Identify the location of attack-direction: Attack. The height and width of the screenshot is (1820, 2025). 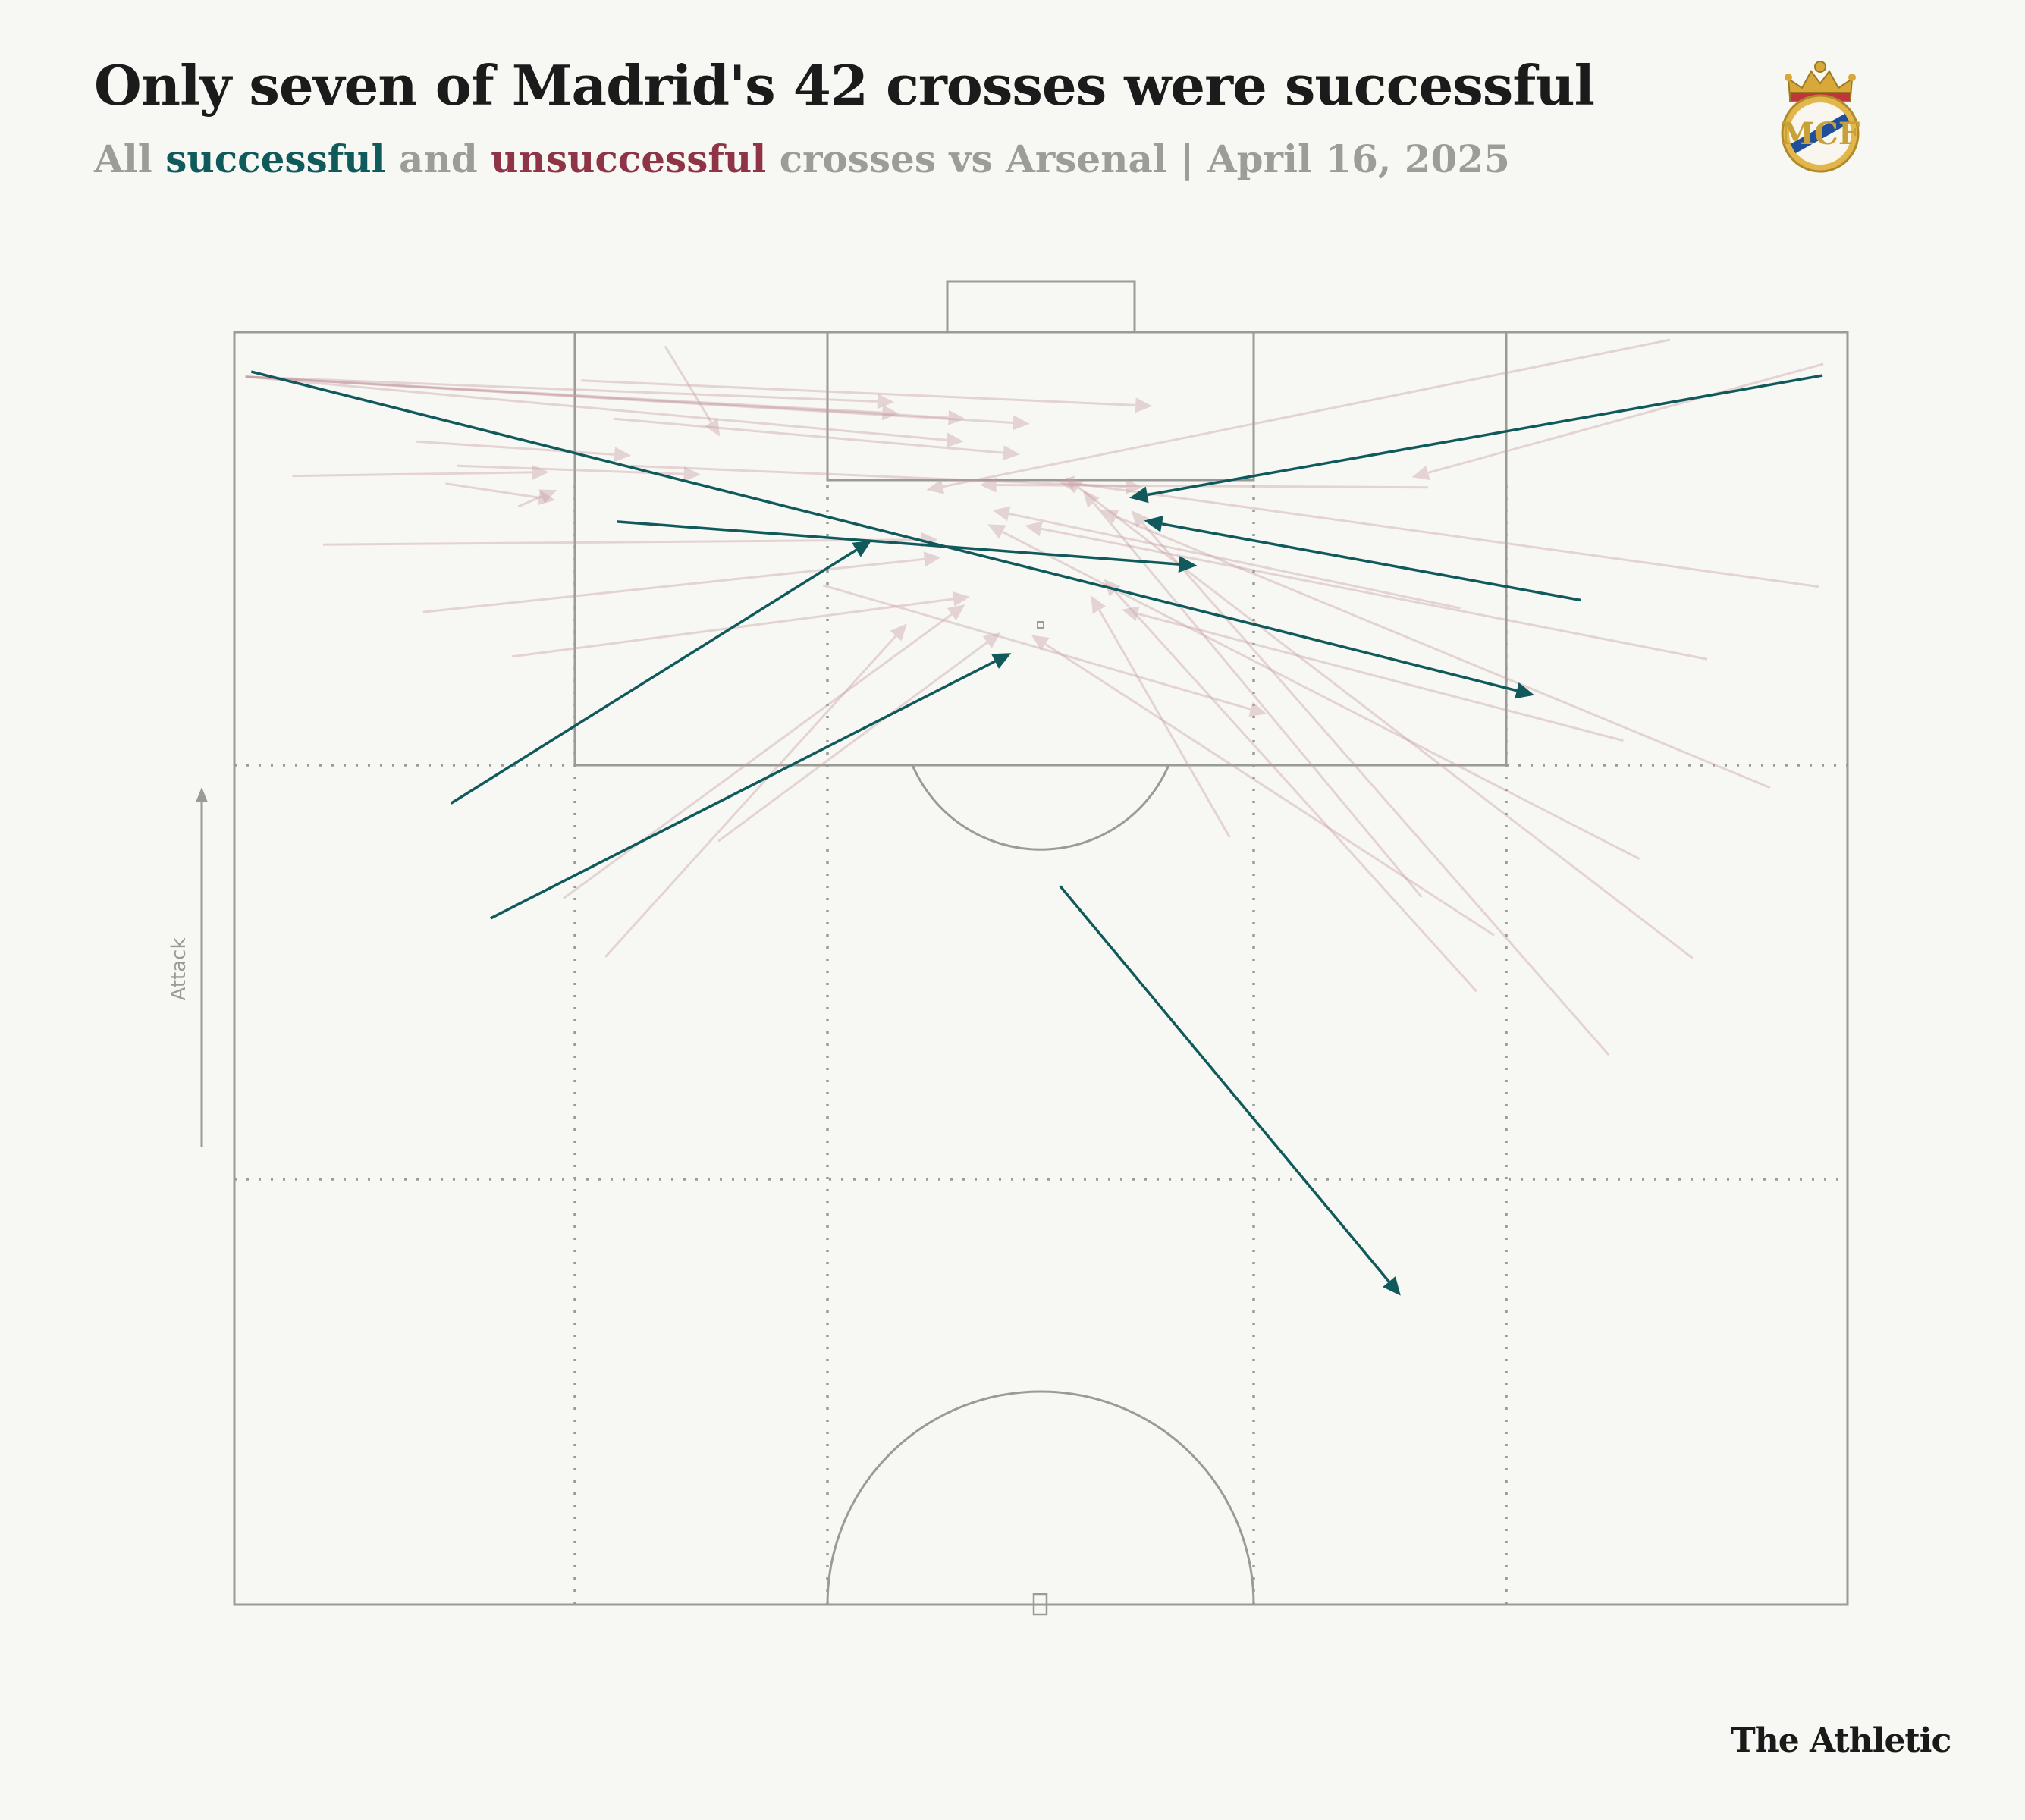
(188, 967).